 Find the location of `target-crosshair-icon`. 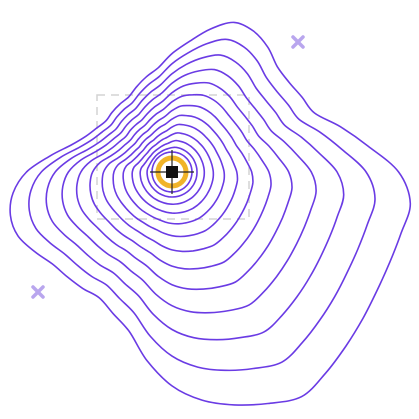

target-crosshair-icon is located at coordinates (172, 172).